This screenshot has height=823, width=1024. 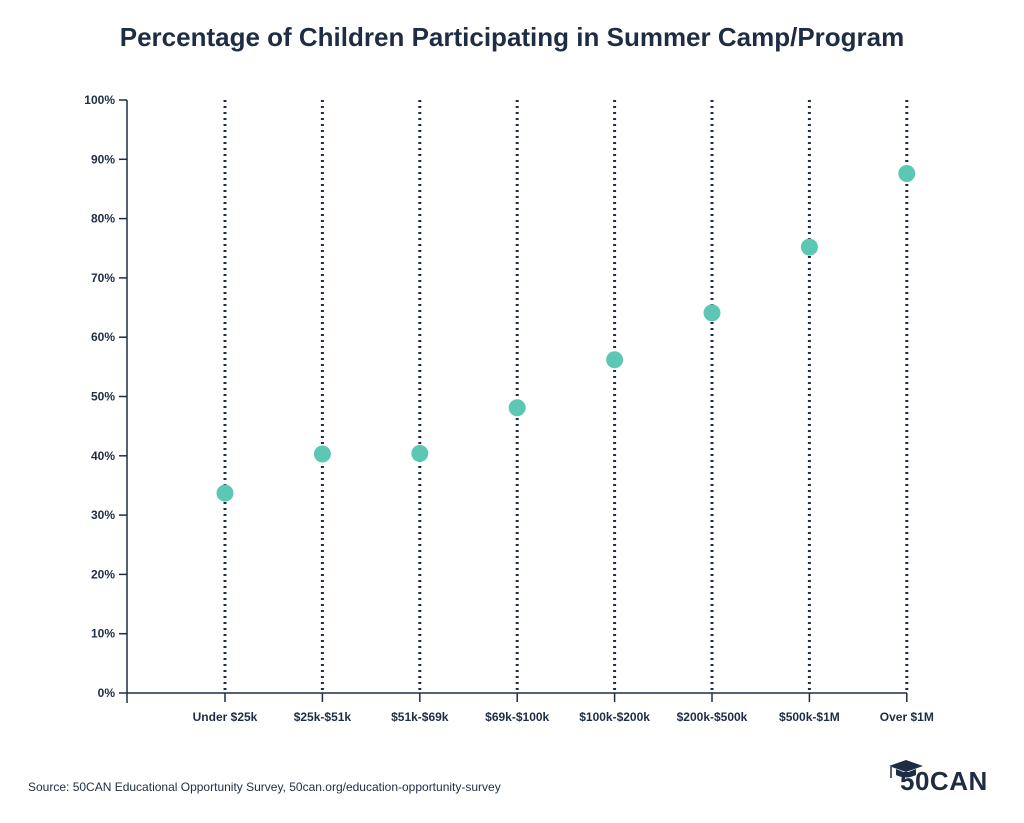 I want to click on x-tick-label: Under $25k, so click(x=225, y=717).